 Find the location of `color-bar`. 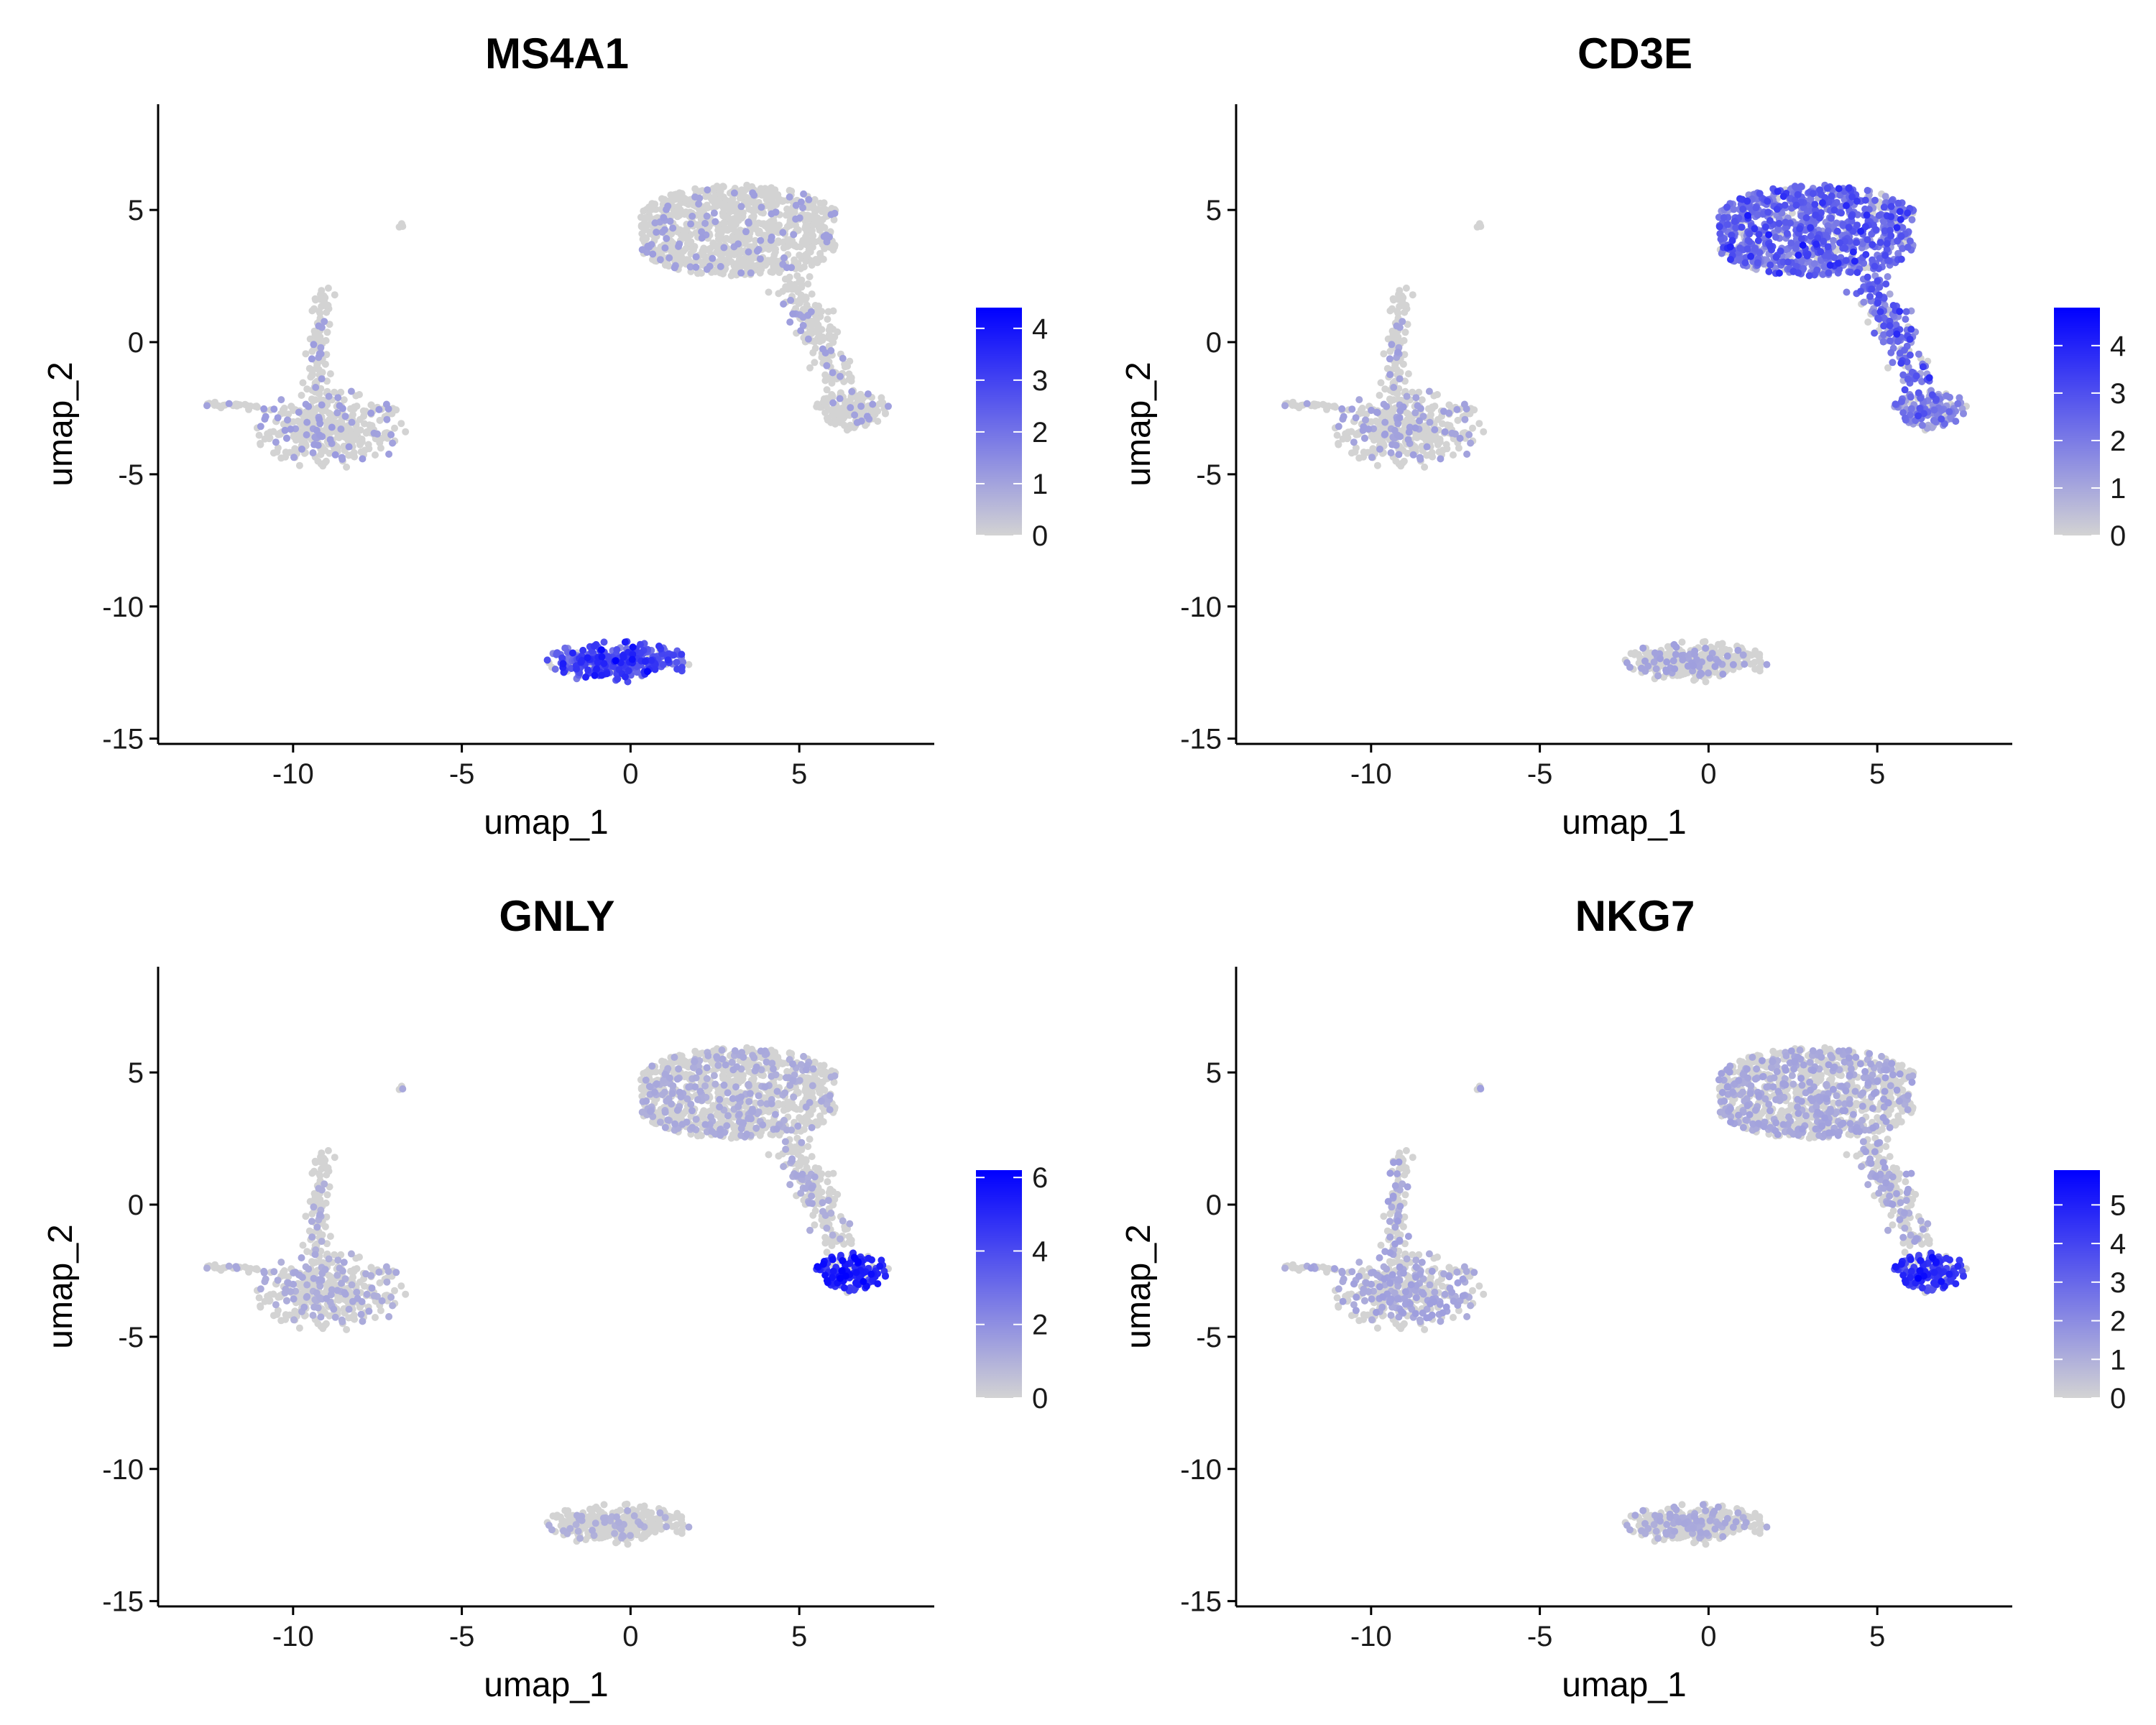

color-bar is located at coordinates (999, 421).